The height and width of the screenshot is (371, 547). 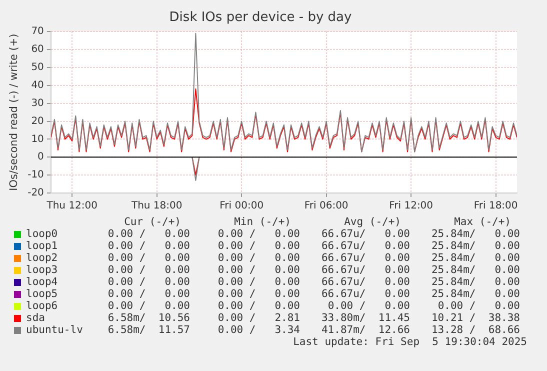 What do you see at coordinates (42, 270) in the screenshot?
I see `legend-label: loop3` at bounding box center [42, 270].